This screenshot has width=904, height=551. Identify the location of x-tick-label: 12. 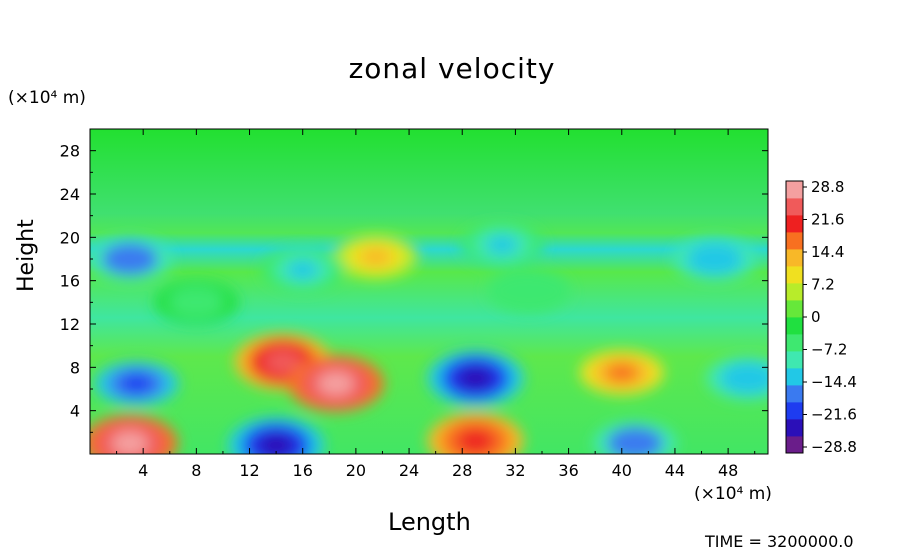
(249, 470).